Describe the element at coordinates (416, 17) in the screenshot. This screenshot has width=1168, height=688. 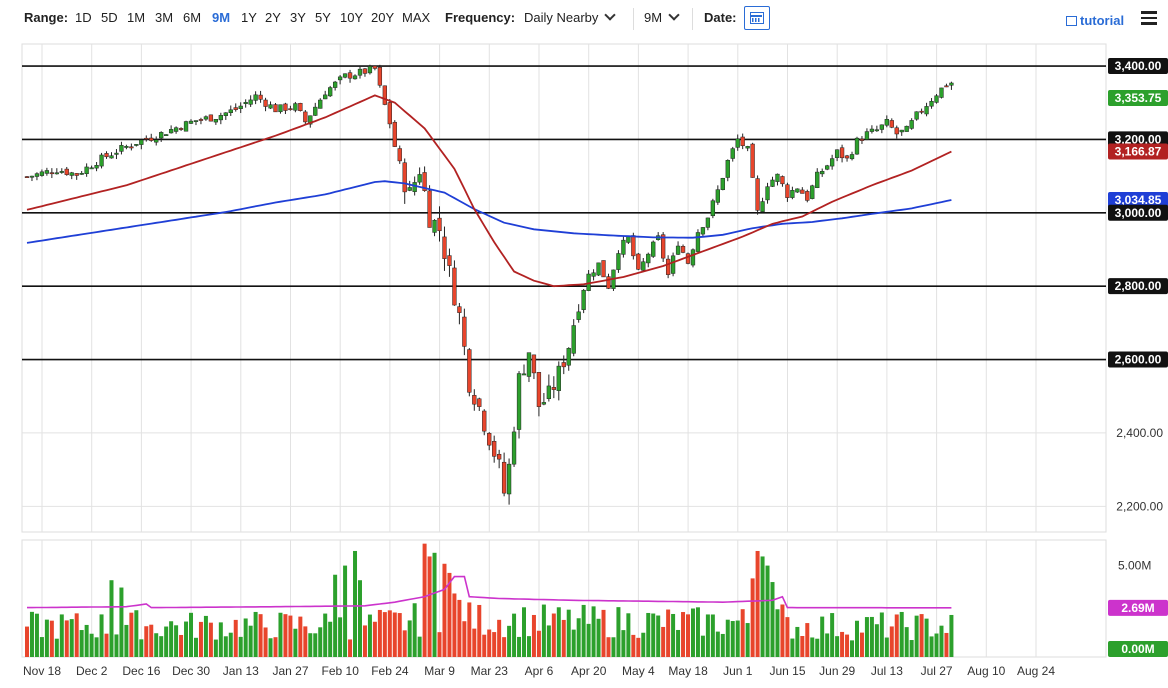
I see `range-button-max: MAX` at that location.